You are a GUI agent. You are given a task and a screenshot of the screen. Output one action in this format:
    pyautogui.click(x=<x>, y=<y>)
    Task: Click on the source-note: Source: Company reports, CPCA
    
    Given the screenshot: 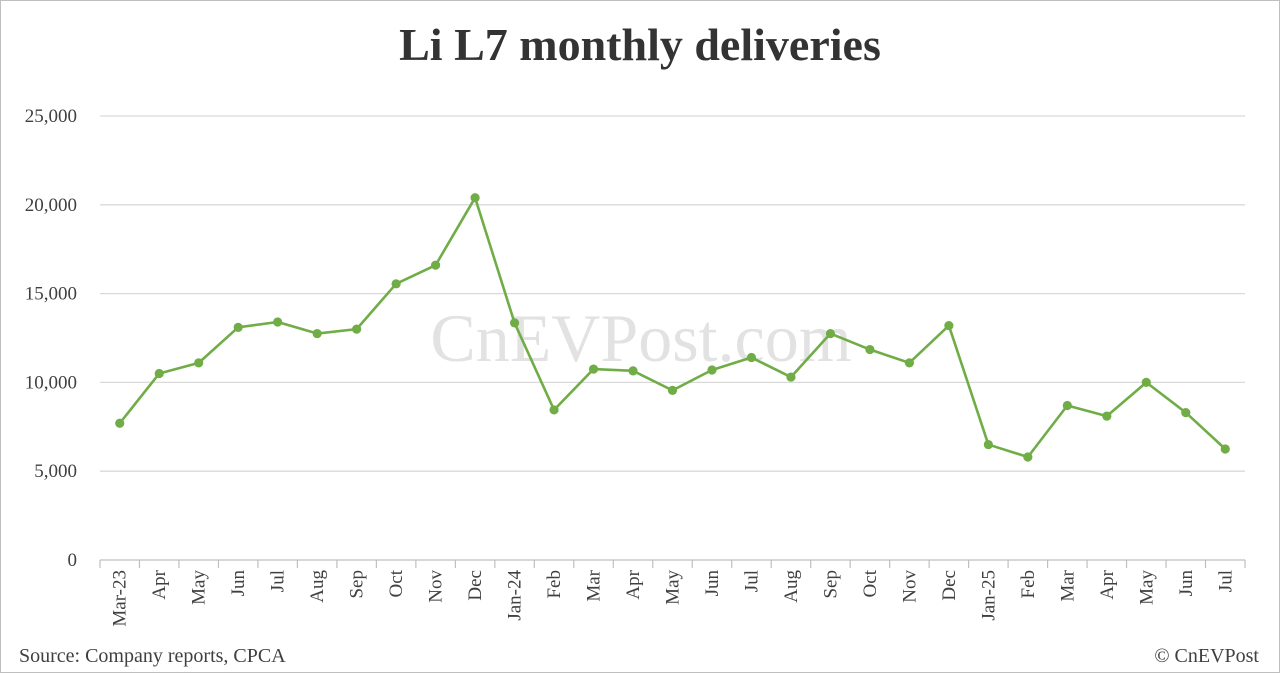 What is the action you would take?
    pyautogui.click(x=152, y=656)
    